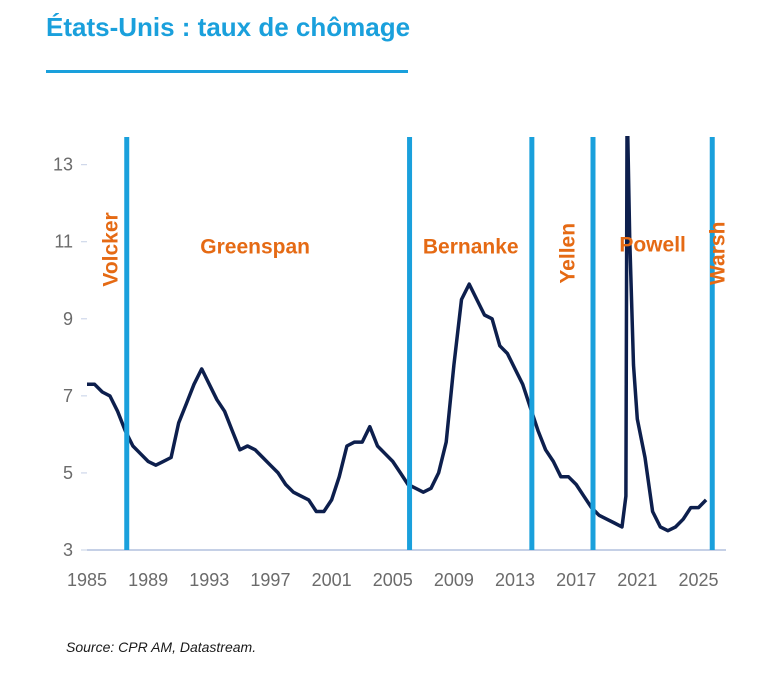 The width and height of the screenshot is (770, 678). I want to click on chart-title: États-Unis : taux de chômage, so click(228, 27).